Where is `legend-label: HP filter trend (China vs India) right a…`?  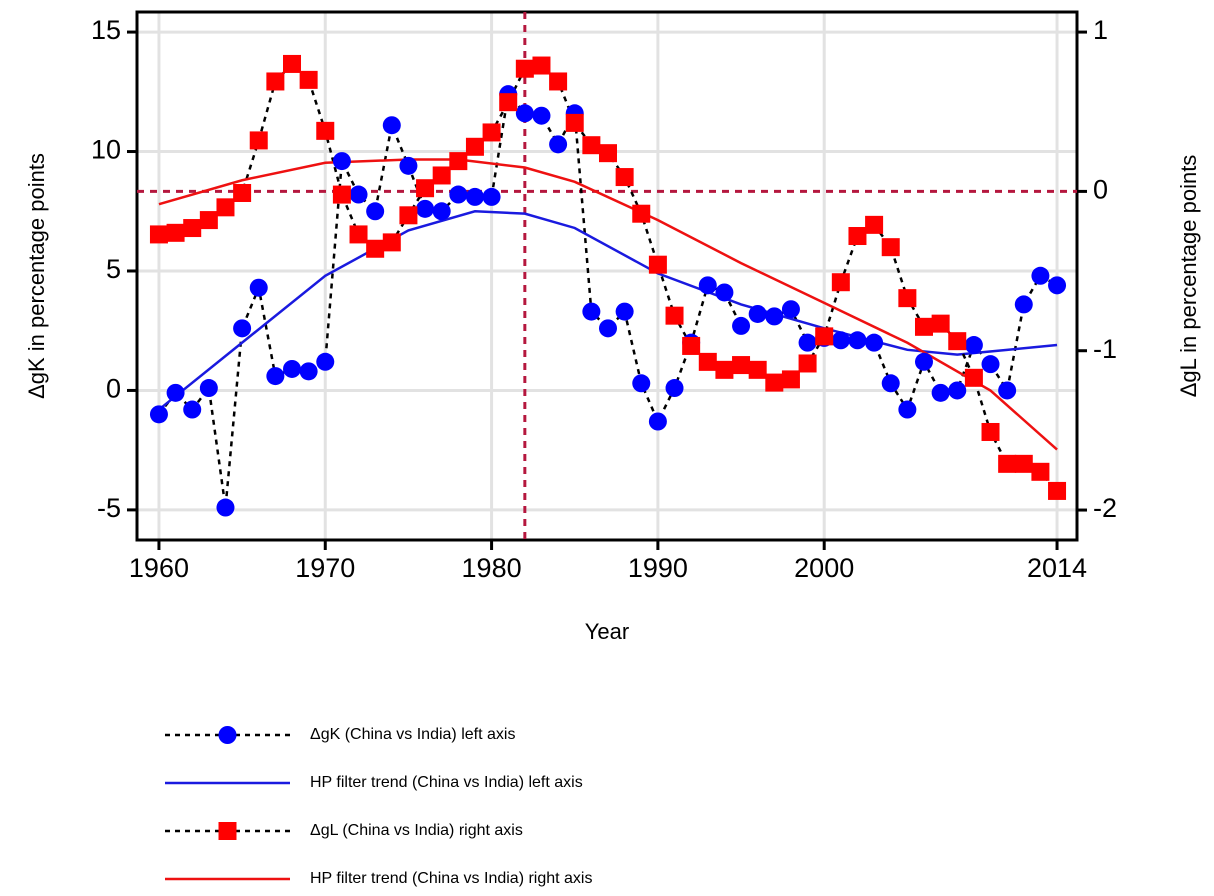
legend-label: HP filter trend (China vs India) right a… is located at coordinates (451, 878).